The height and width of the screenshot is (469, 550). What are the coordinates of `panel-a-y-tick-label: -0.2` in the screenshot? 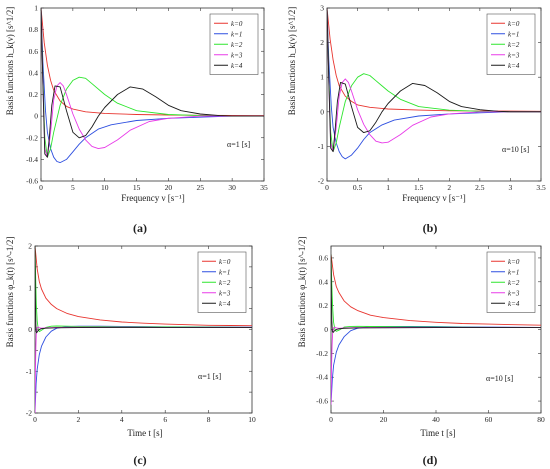 It's located at (32, 137).